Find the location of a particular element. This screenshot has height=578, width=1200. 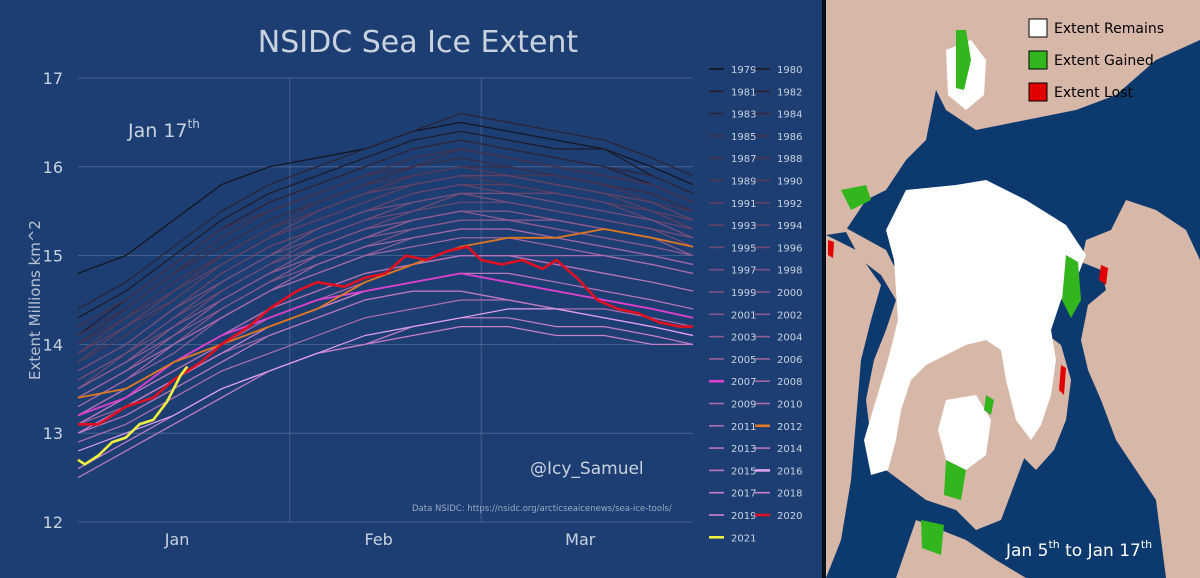

legend-label-1999: 1999 is located at coordinates (743, 293).